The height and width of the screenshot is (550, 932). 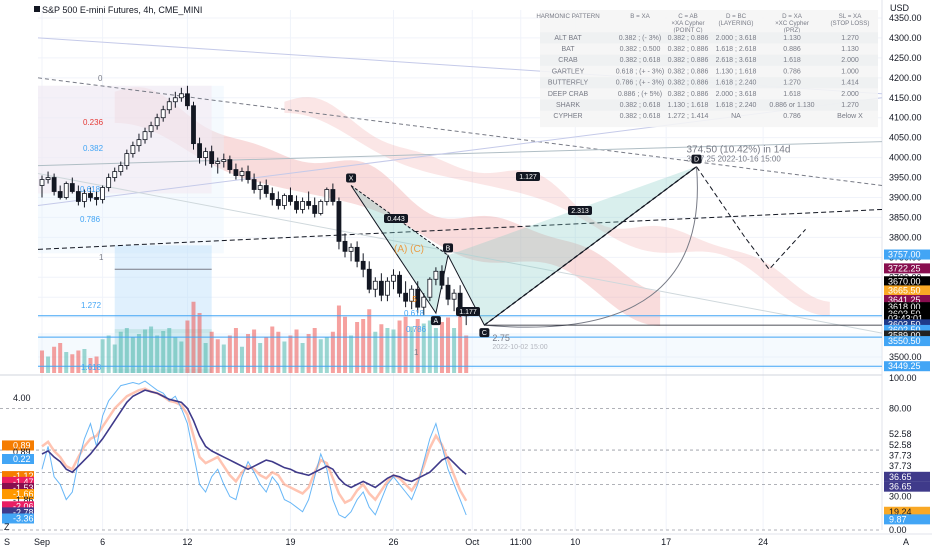 What do you see at coordinates (905, 138) in the screenshot?
I see `price-tick-label: 4050.00` at bounding box center [905, 138].